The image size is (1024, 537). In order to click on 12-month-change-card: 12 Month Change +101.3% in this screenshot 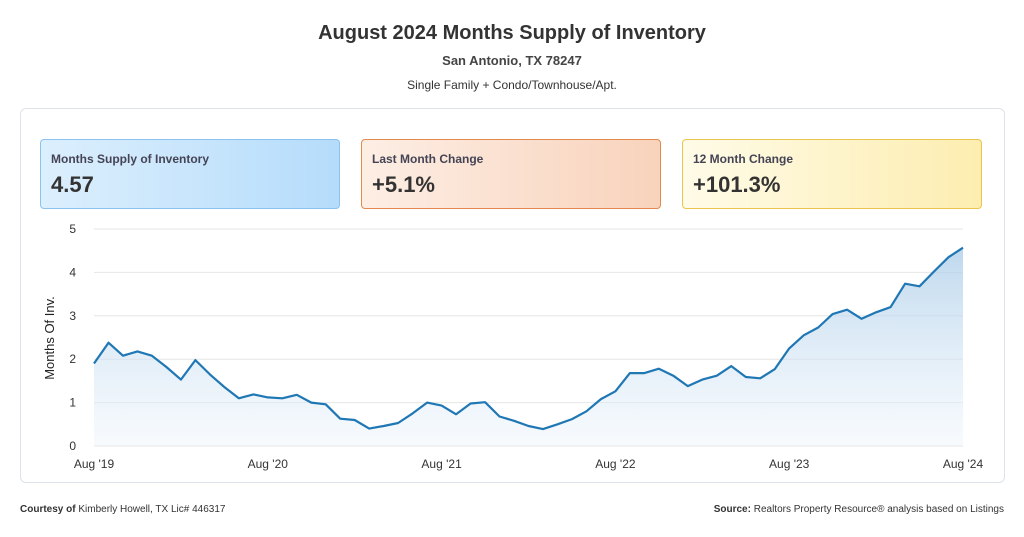, I will do `click(832, 174)`.